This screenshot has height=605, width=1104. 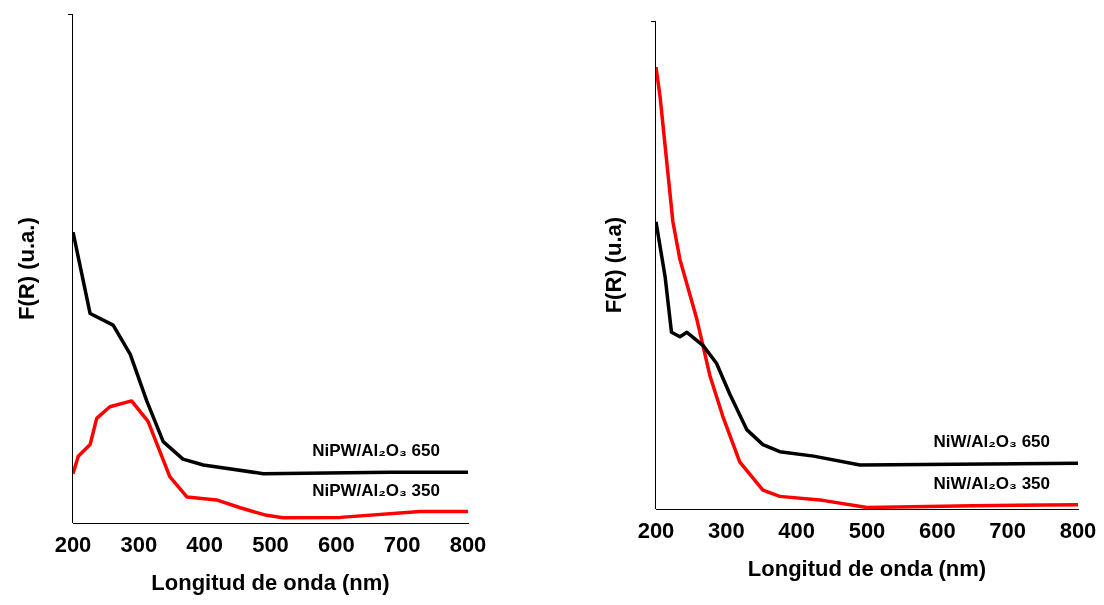 I want to click on y-axis-title: F(R) (u.a.), so click(x=27, y=268).